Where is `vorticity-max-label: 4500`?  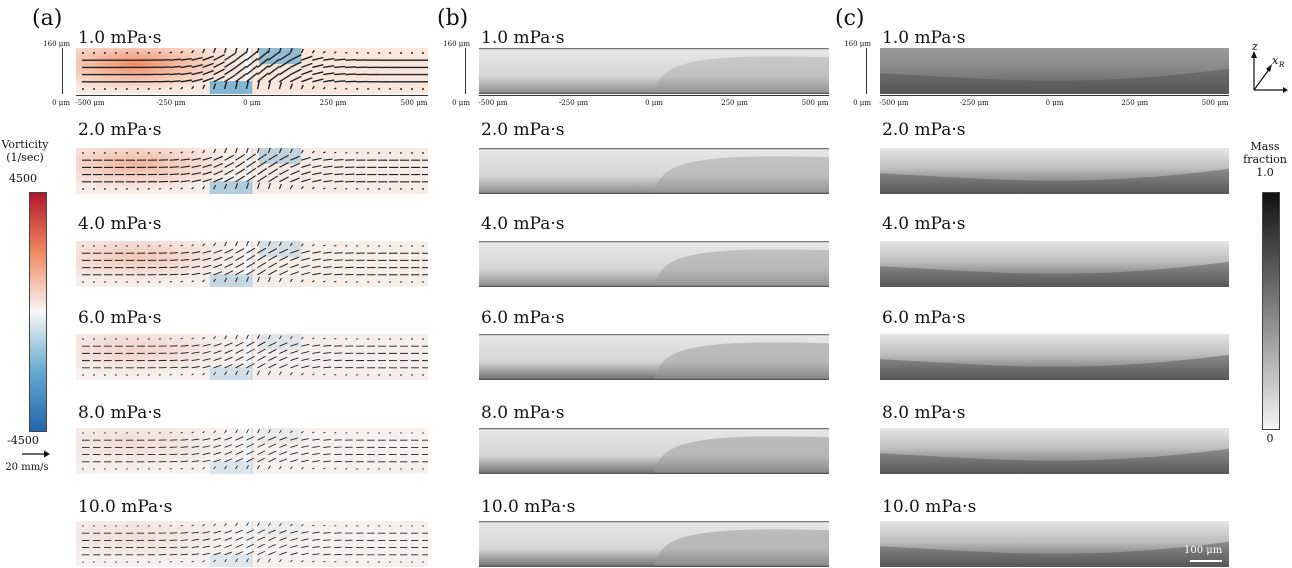
vorticity-max-label: 4500 is located at coordinates (23, 178).